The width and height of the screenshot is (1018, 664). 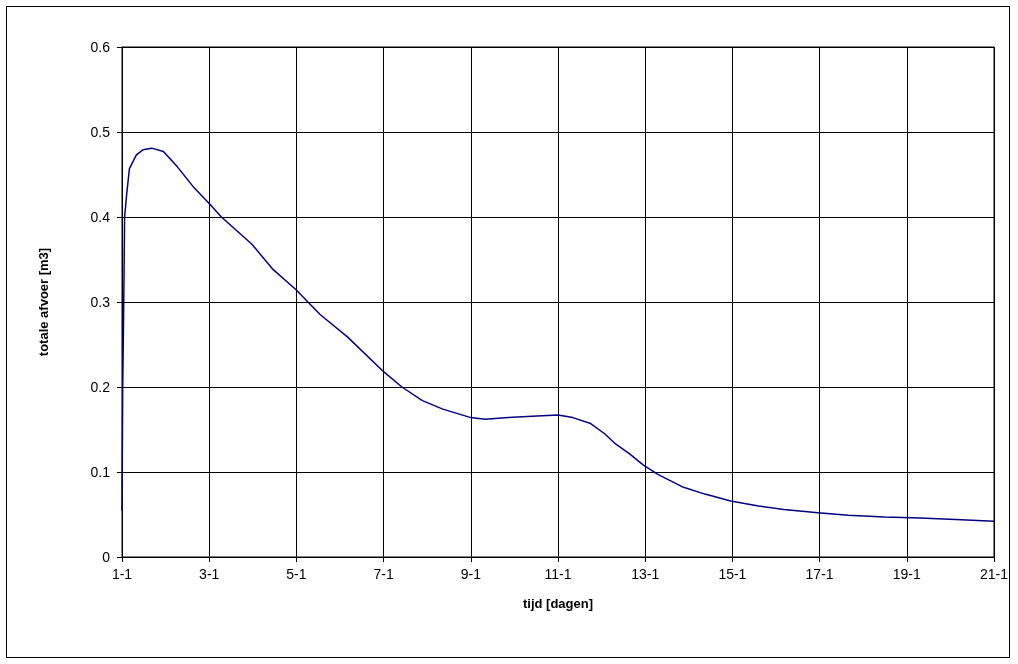 What do you see at coordinates (100, 302) in the screenshot?
I see `y-tick-label: 0.3` at bounding box center [100, 302].